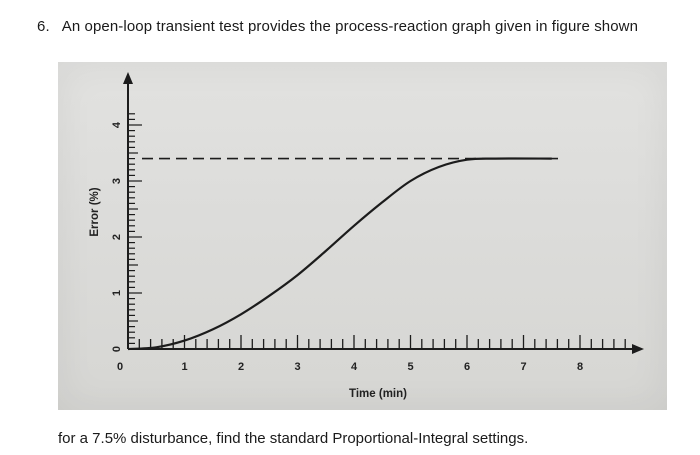  Describe the element at coordinates (467, 367) in the screenshot. I see `x-tick-label: 6` at that location.